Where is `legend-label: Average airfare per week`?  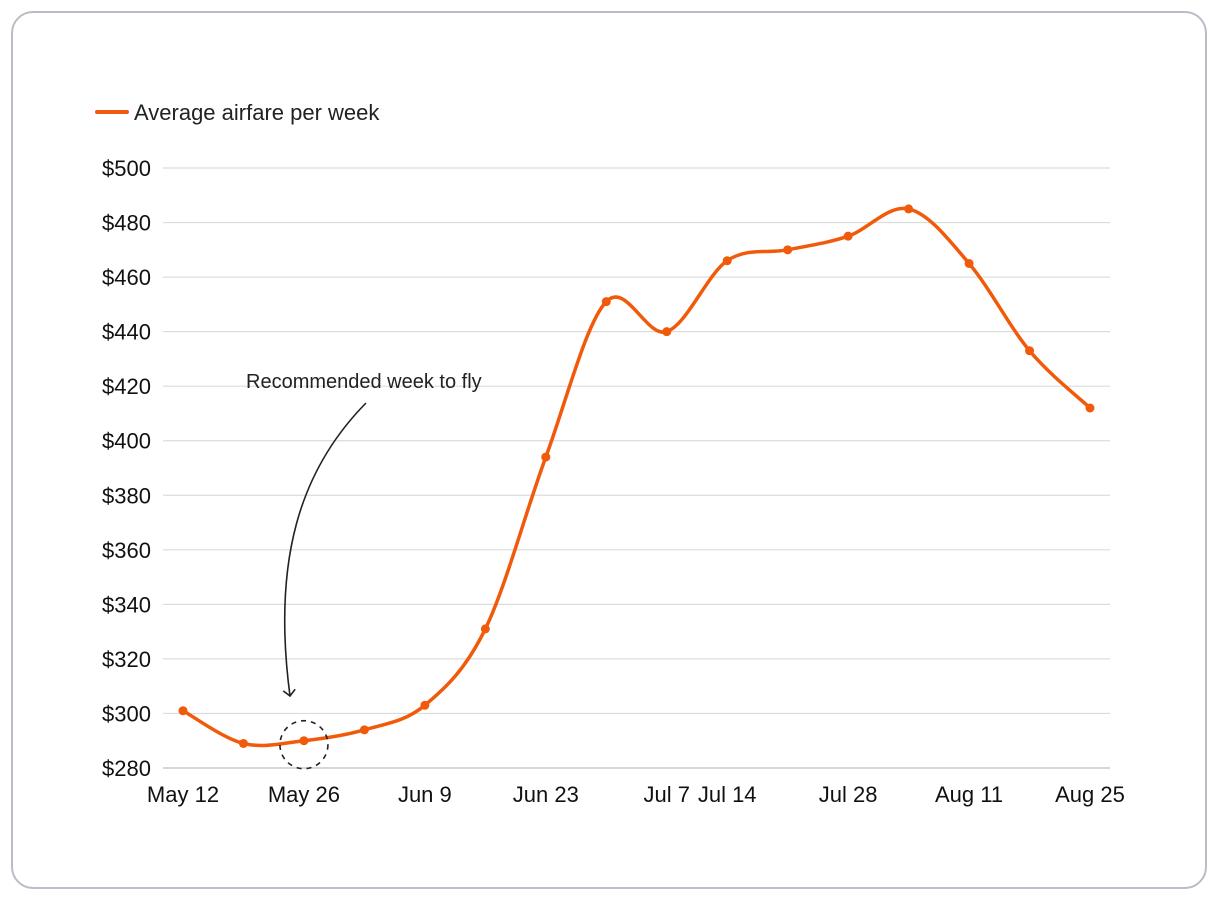
legend-label: Average airfare per week is located at coordinates (257, 112).